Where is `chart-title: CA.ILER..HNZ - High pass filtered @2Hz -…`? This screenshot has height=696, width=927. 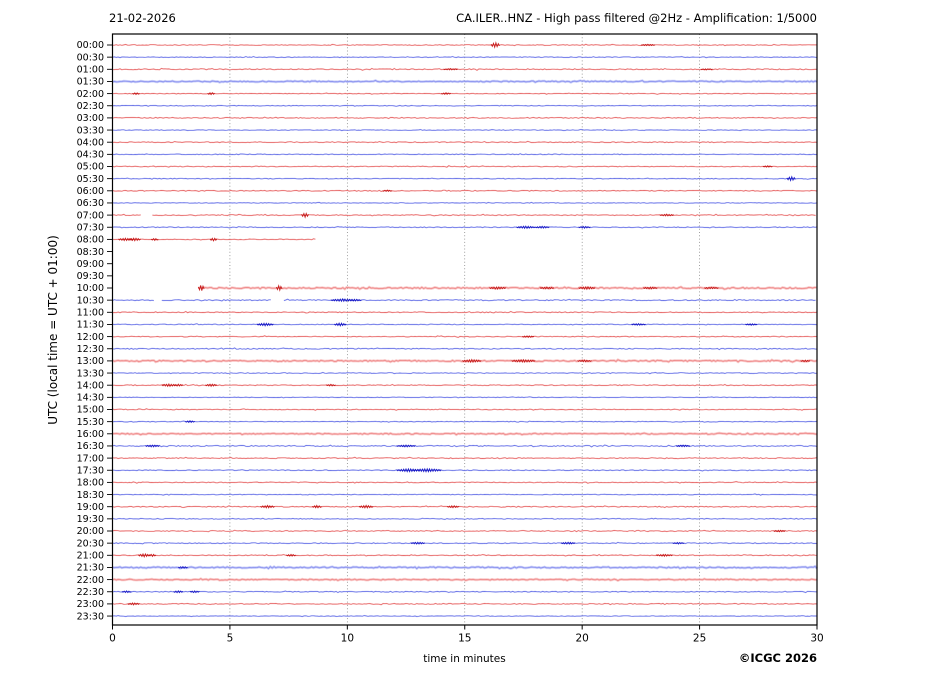 chart-title: CA.ILER..HNZ - High pass filtered @2Hz -… is located at coordinates (636, 18).